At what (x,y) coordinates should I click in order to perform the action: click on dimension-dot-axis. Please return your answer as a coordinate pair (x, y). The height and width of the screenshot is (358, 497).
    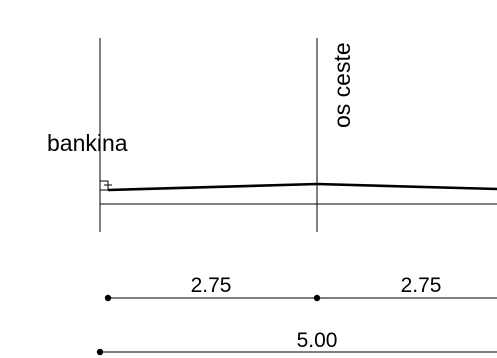
    Looking at the image, I should click on (317, 298).